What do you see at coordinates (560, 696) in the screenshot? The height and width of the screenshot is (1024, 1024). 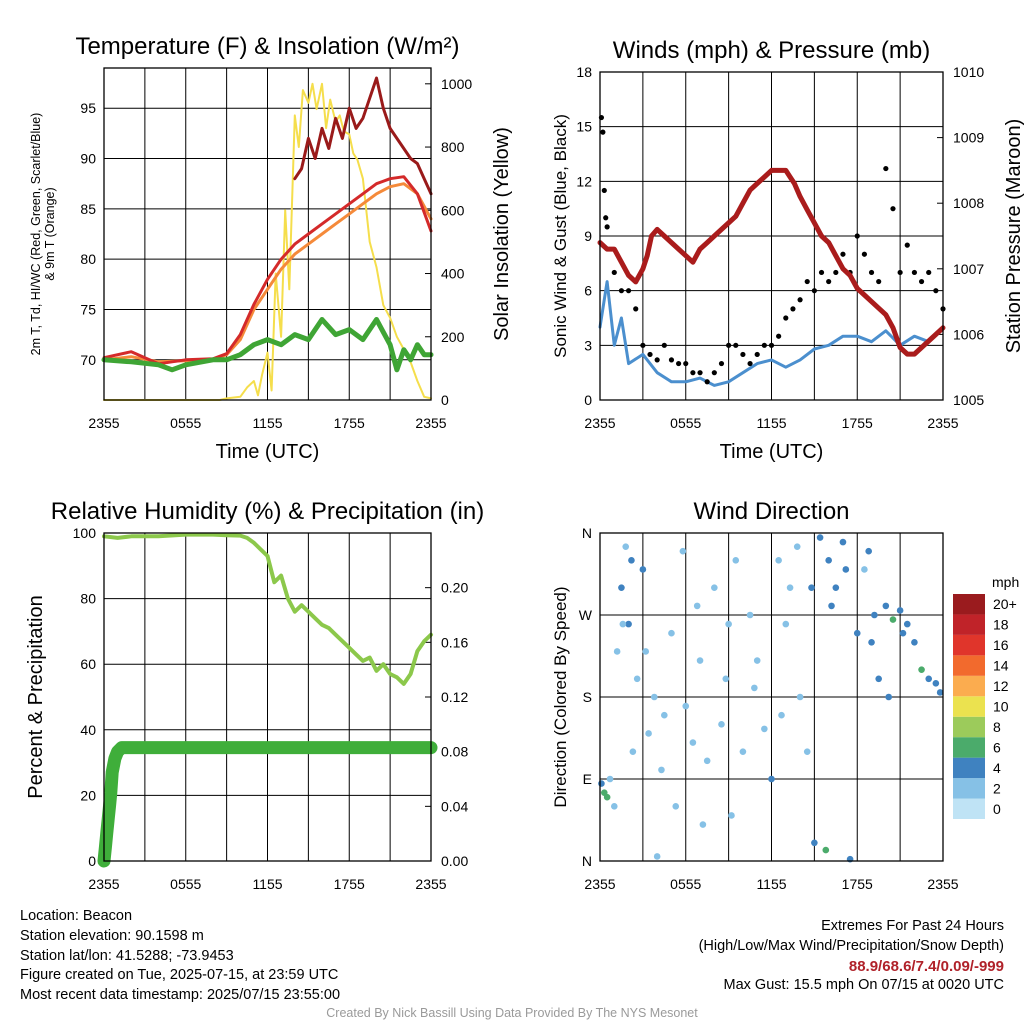 I see `dir-ylabel: Direction (Colored By Speed)` at bounding box center [560, 696].